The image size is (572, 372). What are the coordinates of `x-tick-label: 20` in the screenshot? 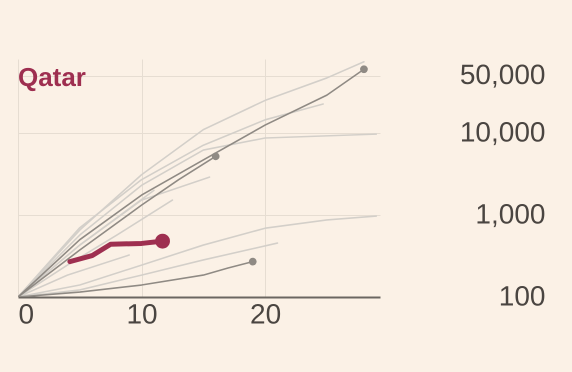 It's located at (266, 314).